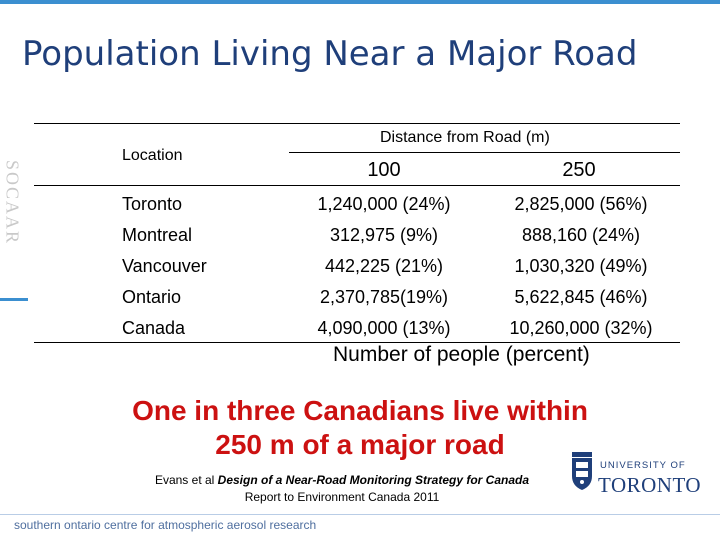 The image size is (720, 540). I want to click on table-rule-header, so click(357, 185).